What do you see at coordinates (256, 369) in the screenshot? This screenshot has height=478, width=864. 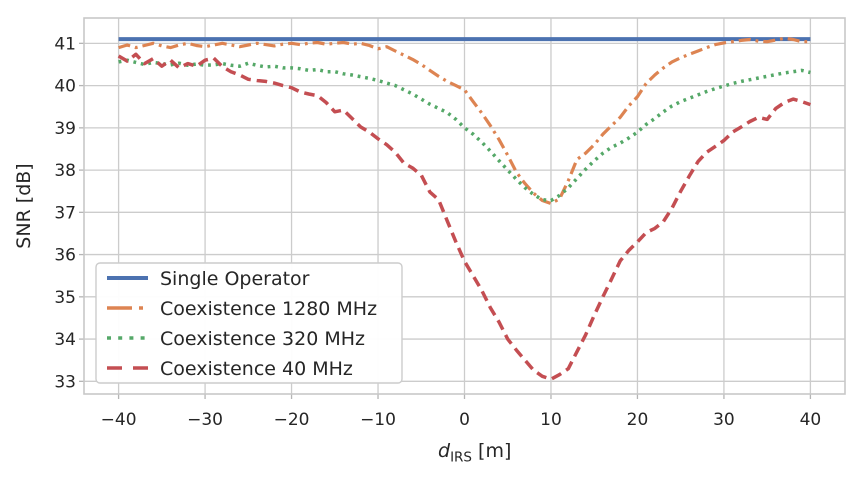 I see `legend-label: Coexistence 40 MHz` at bounding box center [256, 369].